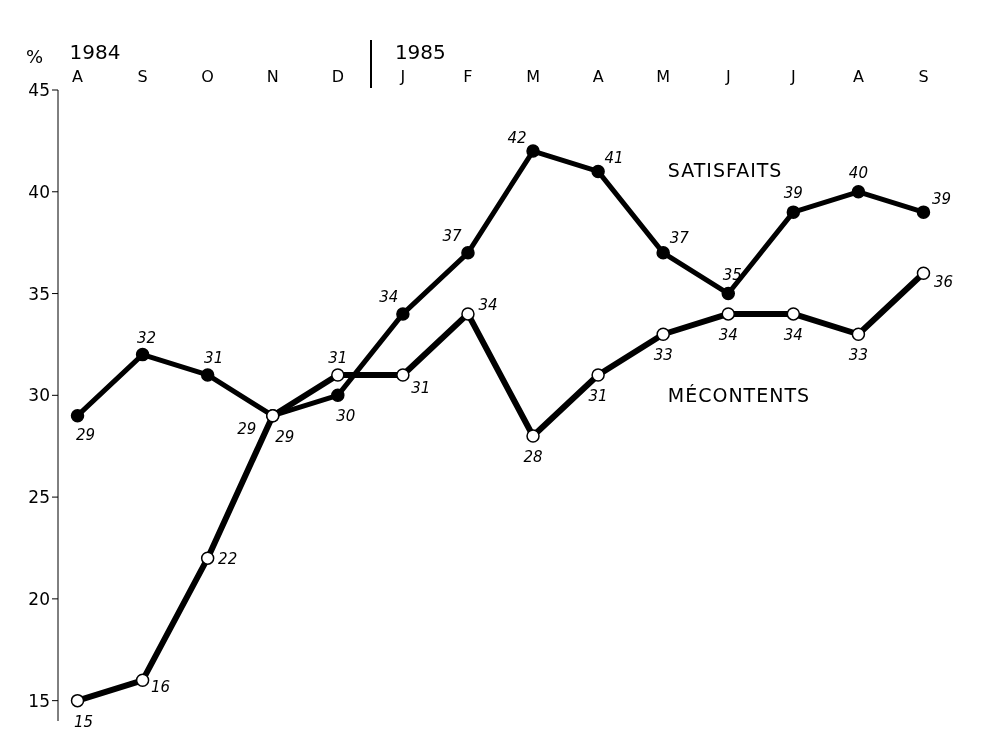 This screenshot has width=1003, height=744. What do you see at coordinates (147, 337) in the screenshot?
I see `data-label: 32` at bounding box center [147, 337].